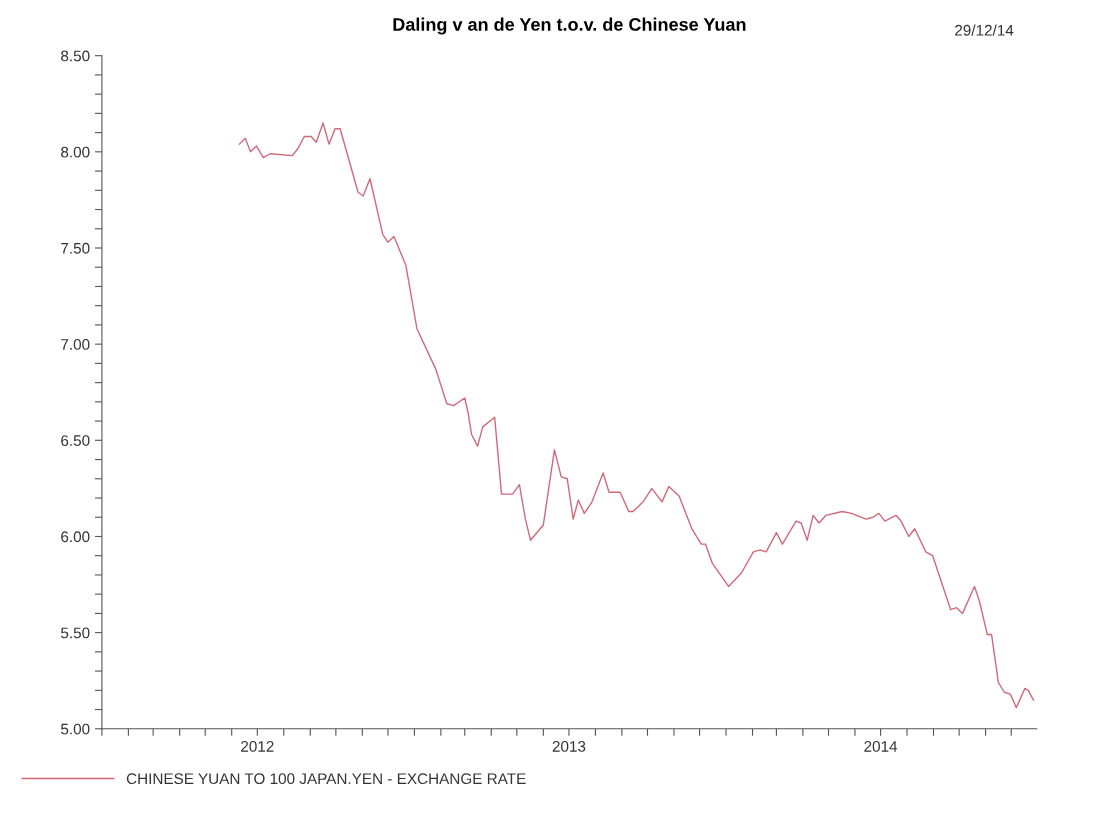 This screenshot has height=831, width=1096. What do you see at coordinates (984, 30) in the screenshot?
I see `text: 29/12/14` at bounding box center [984, 30].